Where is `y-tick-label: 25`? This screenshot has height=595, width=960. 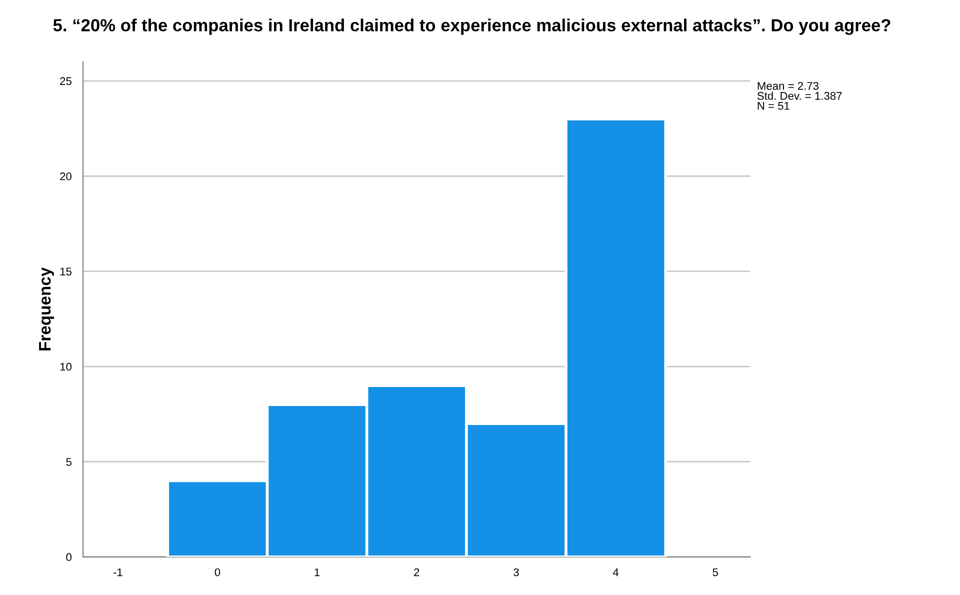
y-tick-label: 25 is located at coordinates (66, 81).